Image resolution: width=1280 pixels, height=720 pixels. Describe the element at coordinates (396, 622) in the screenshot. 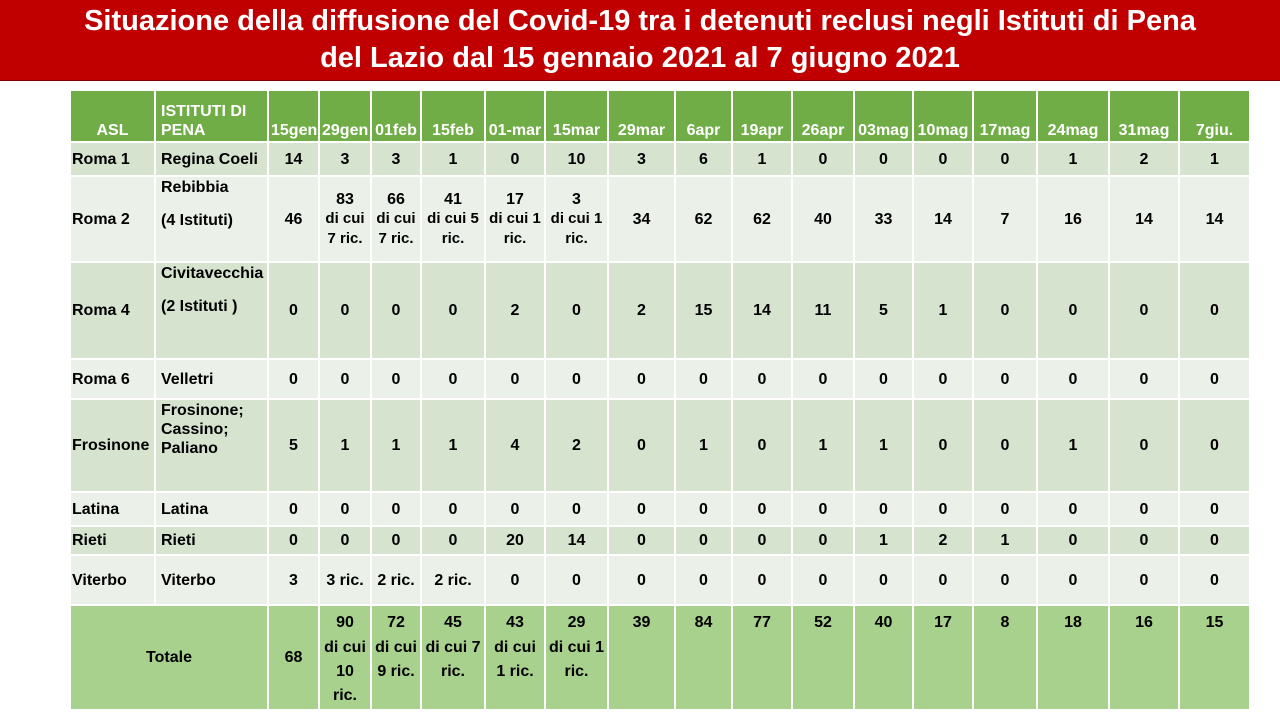

I see `cell-value: 72` at that location.